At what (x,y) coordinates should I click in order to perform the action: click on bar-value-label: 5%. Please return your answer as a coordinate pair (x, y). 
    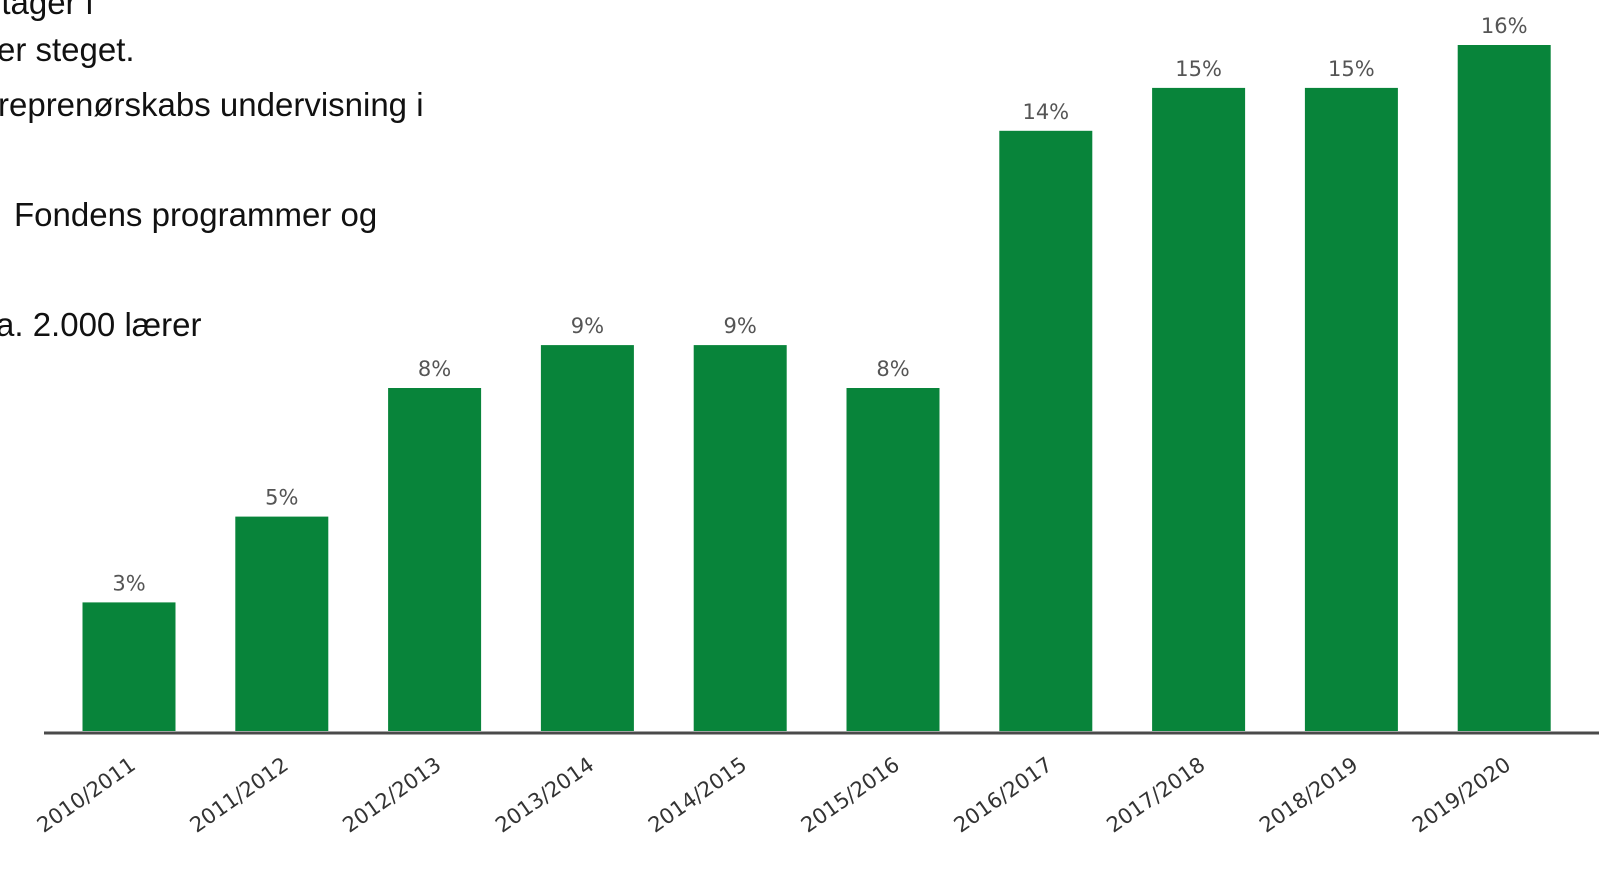
    Looking at the image, I should click on (281, 498).